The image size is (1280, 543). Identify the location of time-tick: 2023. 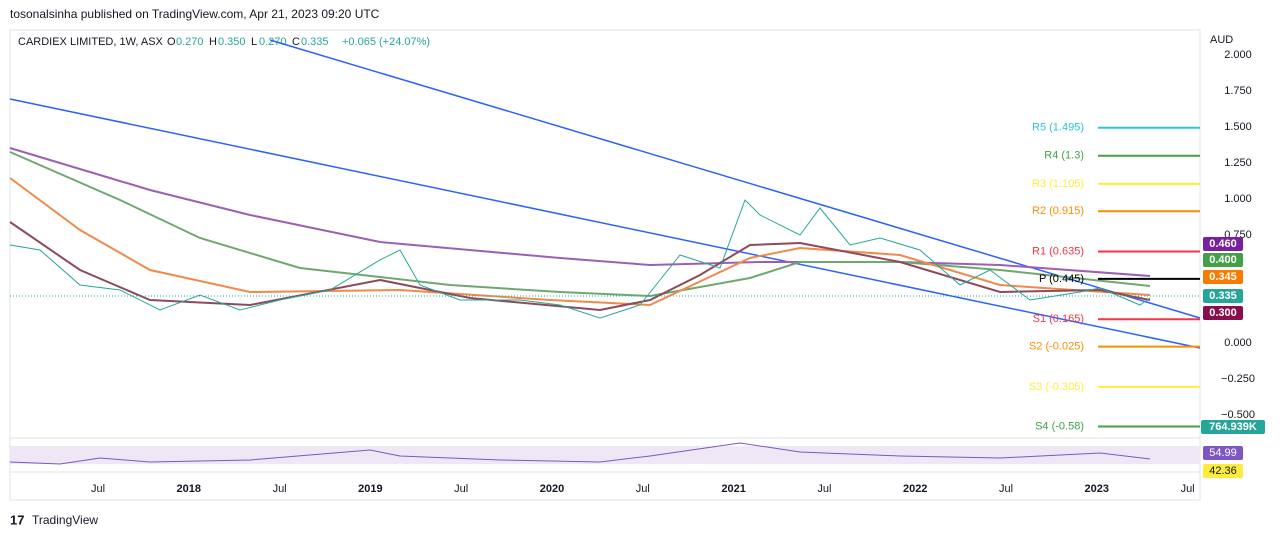
(1097, 489).